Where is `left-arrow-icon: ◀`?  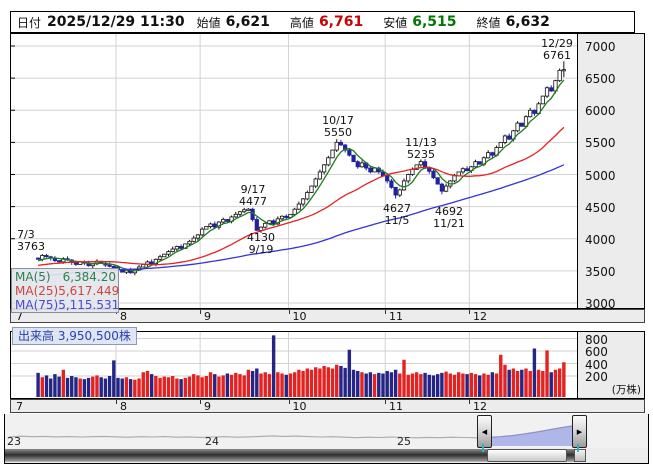
left-arrow-icon: ◀ is located at coordinates (484, 431).